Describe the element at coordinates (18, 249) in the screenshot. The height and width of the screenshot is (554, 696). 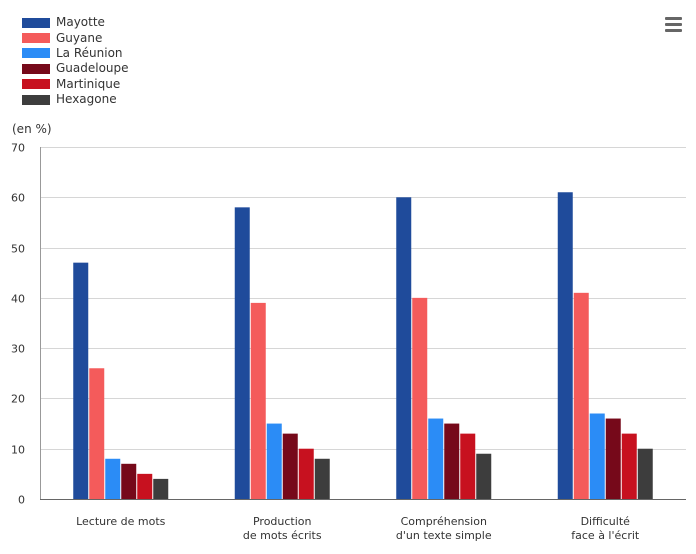
I see `y-tick-label: 50` at that location.